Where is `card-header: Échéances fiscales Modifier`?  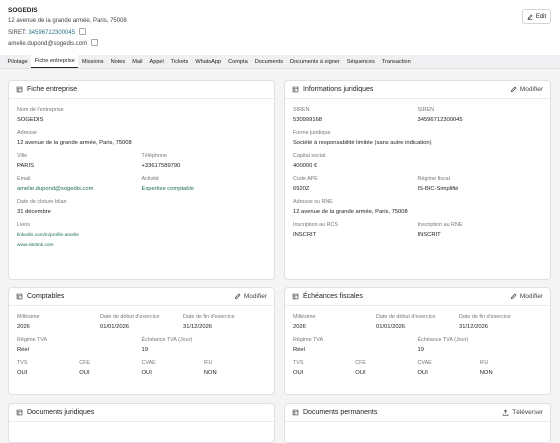 card-header: Échéances fiscales Modifier is located at coordinates (417, 297).